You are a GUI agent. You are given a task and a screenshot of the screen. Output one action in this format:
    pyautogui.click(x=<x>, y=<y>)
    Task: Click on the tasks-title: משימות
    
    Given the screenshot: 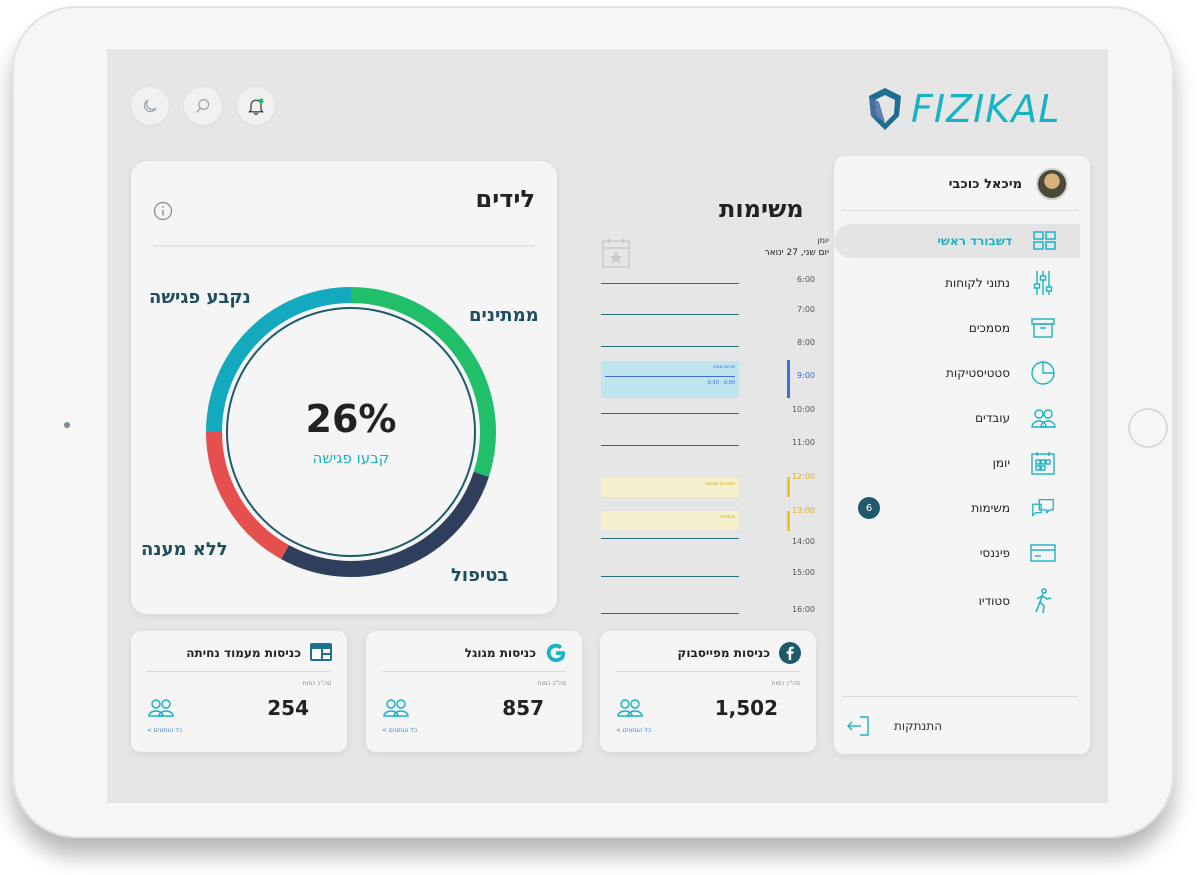 What is the action you would take?
    pyautogui.click(x=761, y=209)
    